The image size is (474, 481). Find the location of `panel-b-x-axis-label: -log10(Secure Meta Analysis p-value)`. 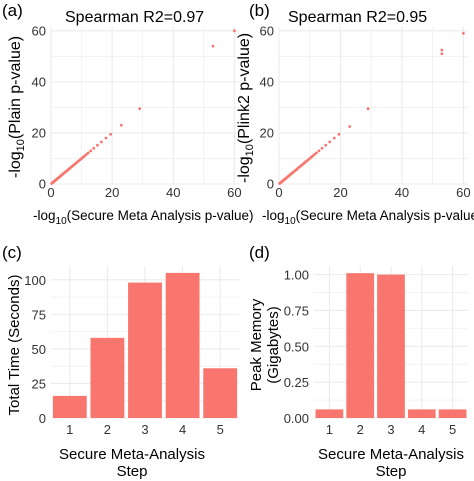

panel-b-x-axis-label: -log10(Secure Meta Analysis p-value) is located at coordinates (368, 217).